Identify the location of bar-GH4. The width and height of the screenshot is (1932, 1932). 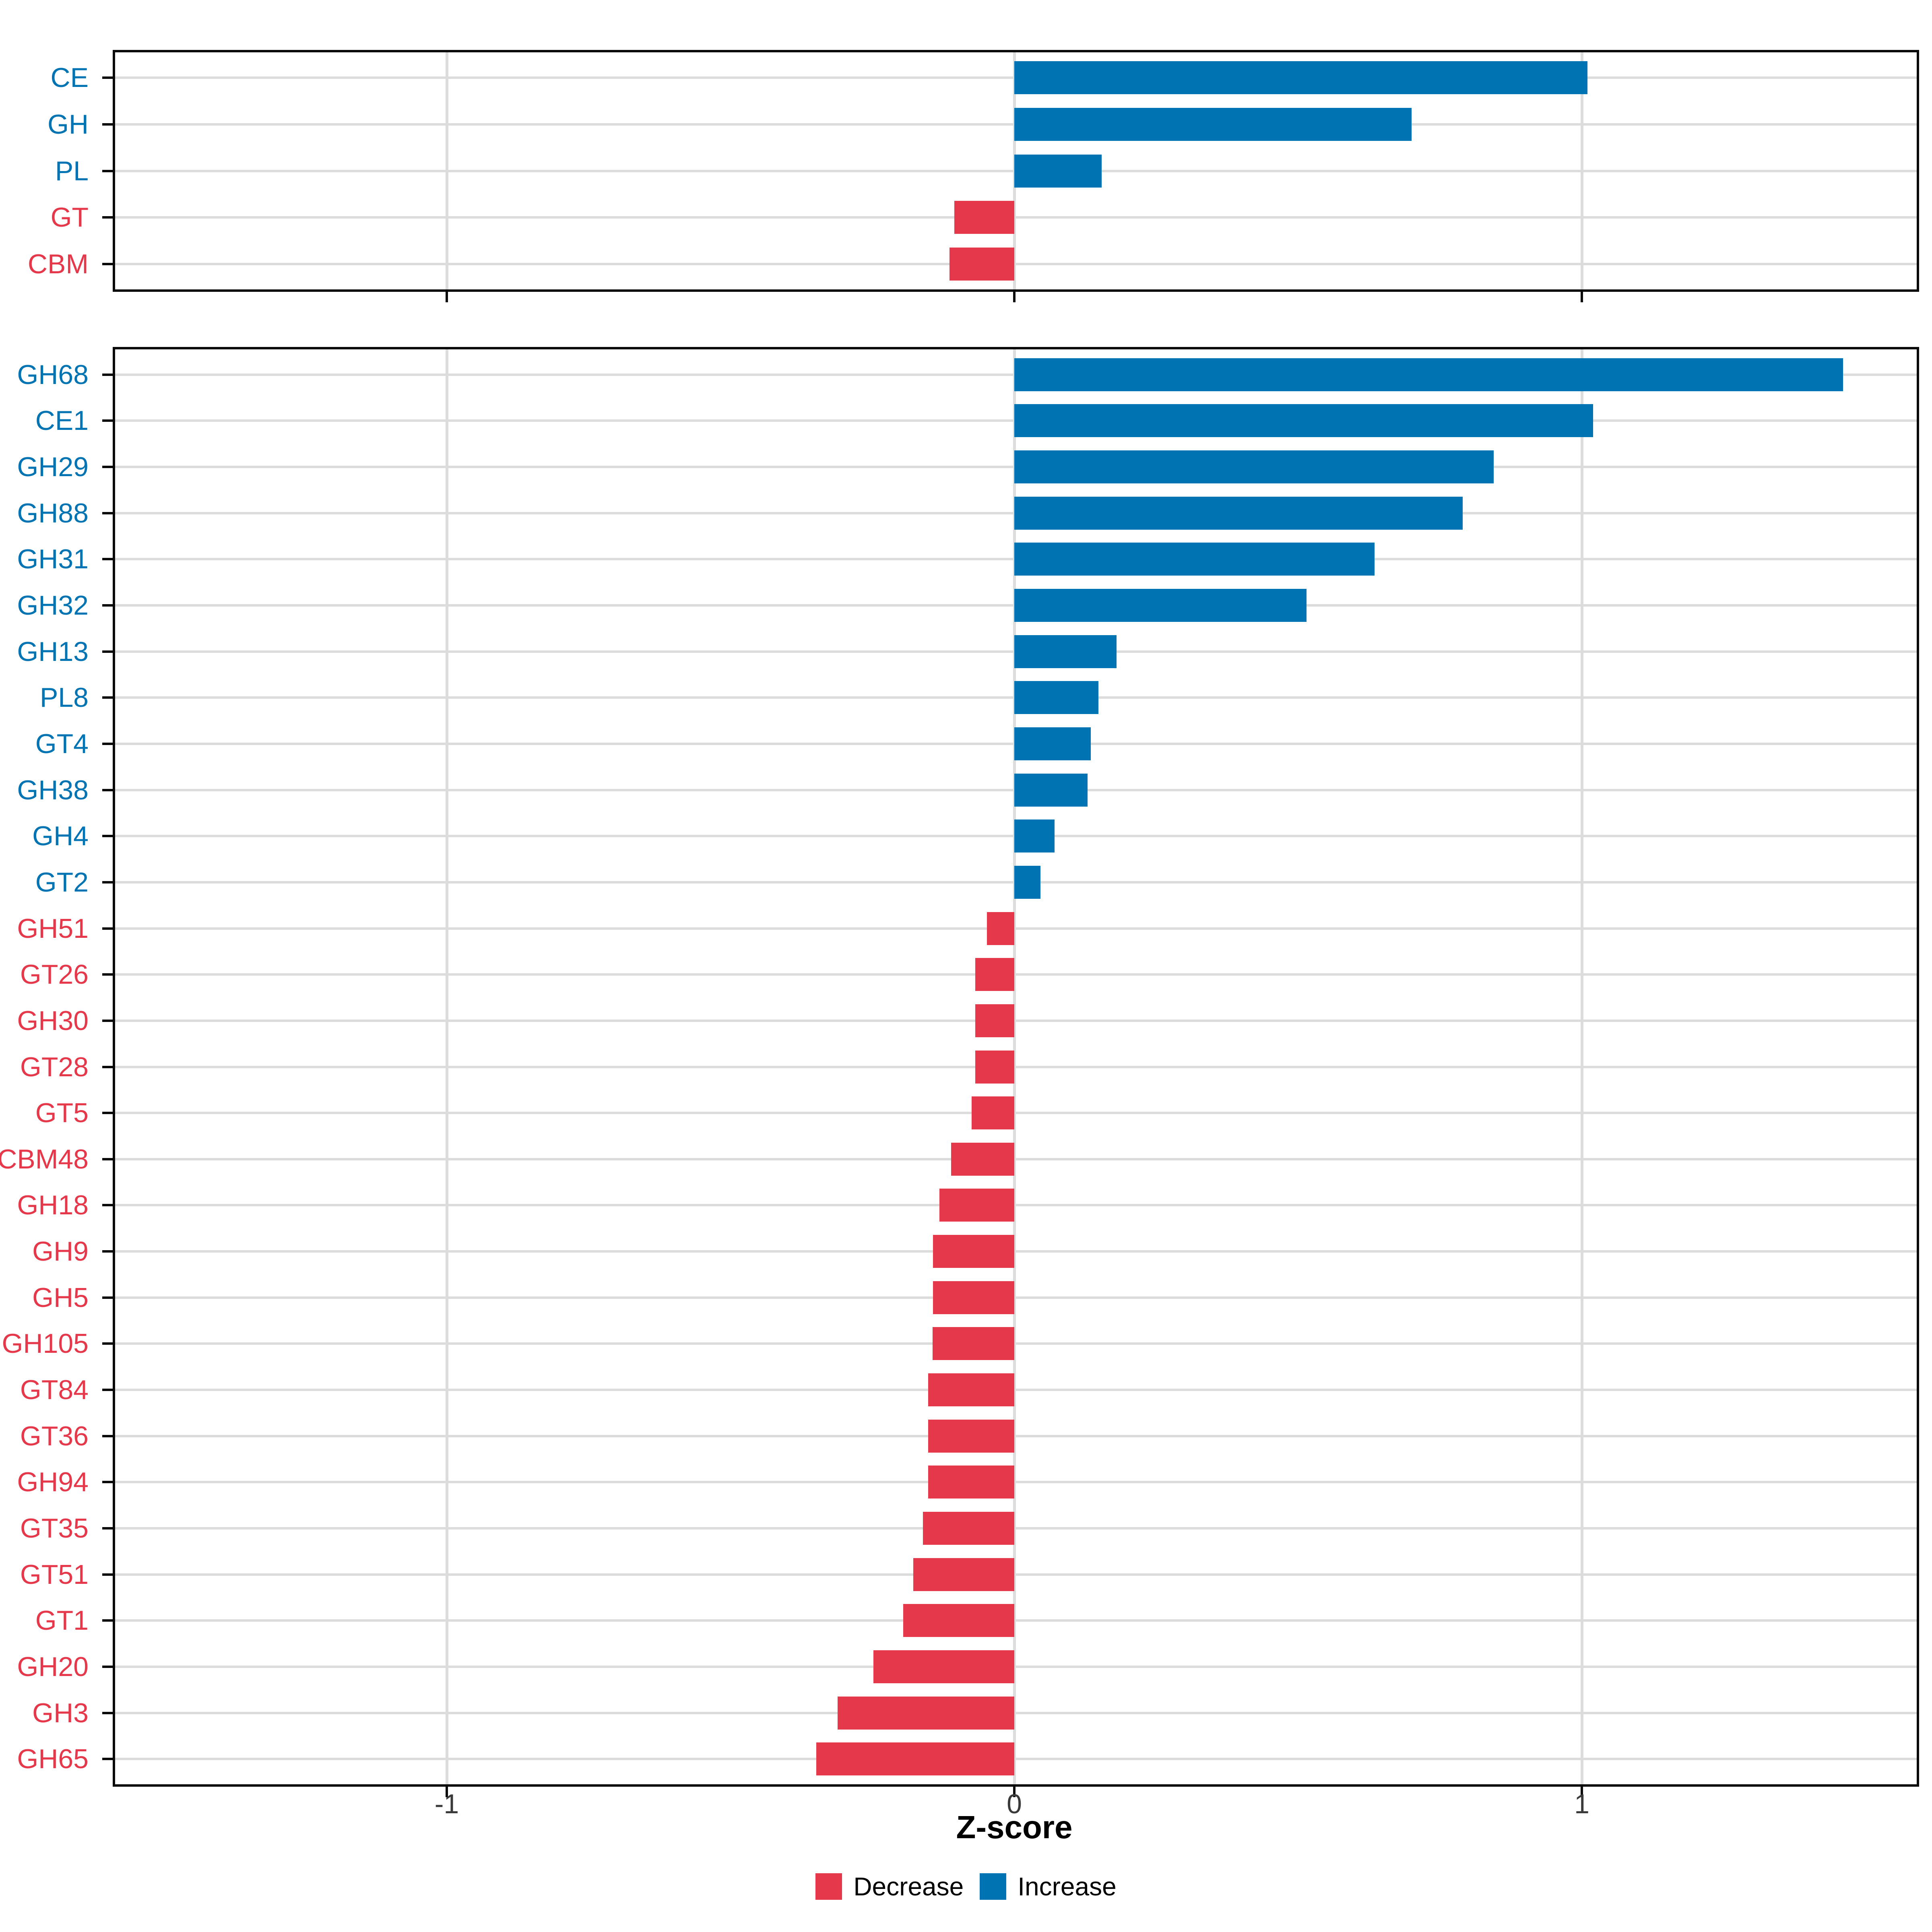
(1034, 836).